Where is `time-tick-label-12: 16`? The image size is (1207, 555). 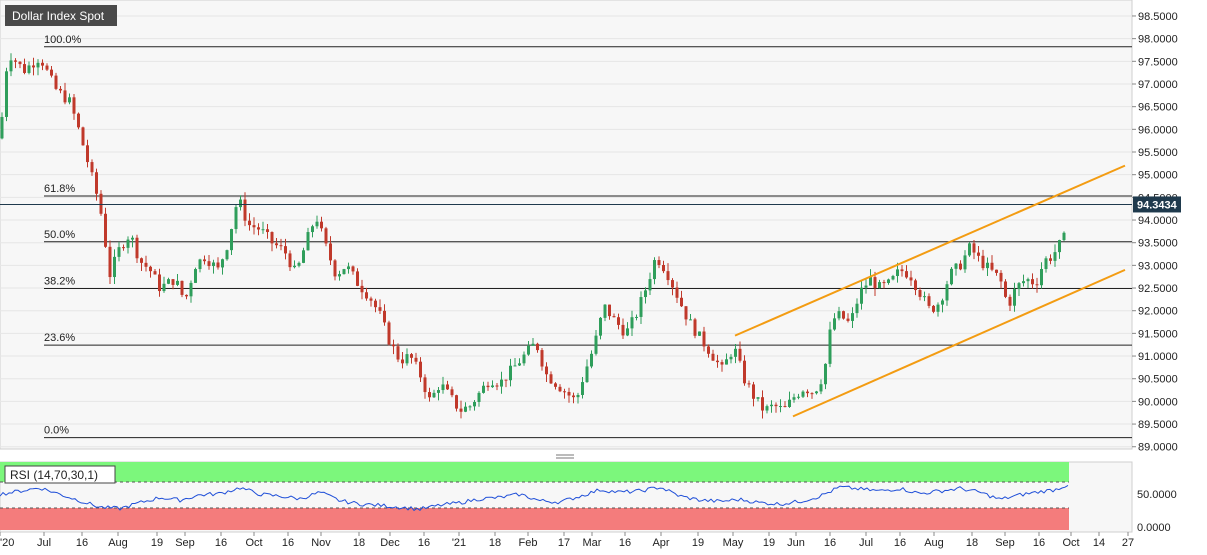
time-tick-label-12: 16 is located at coordinates (424, 543).